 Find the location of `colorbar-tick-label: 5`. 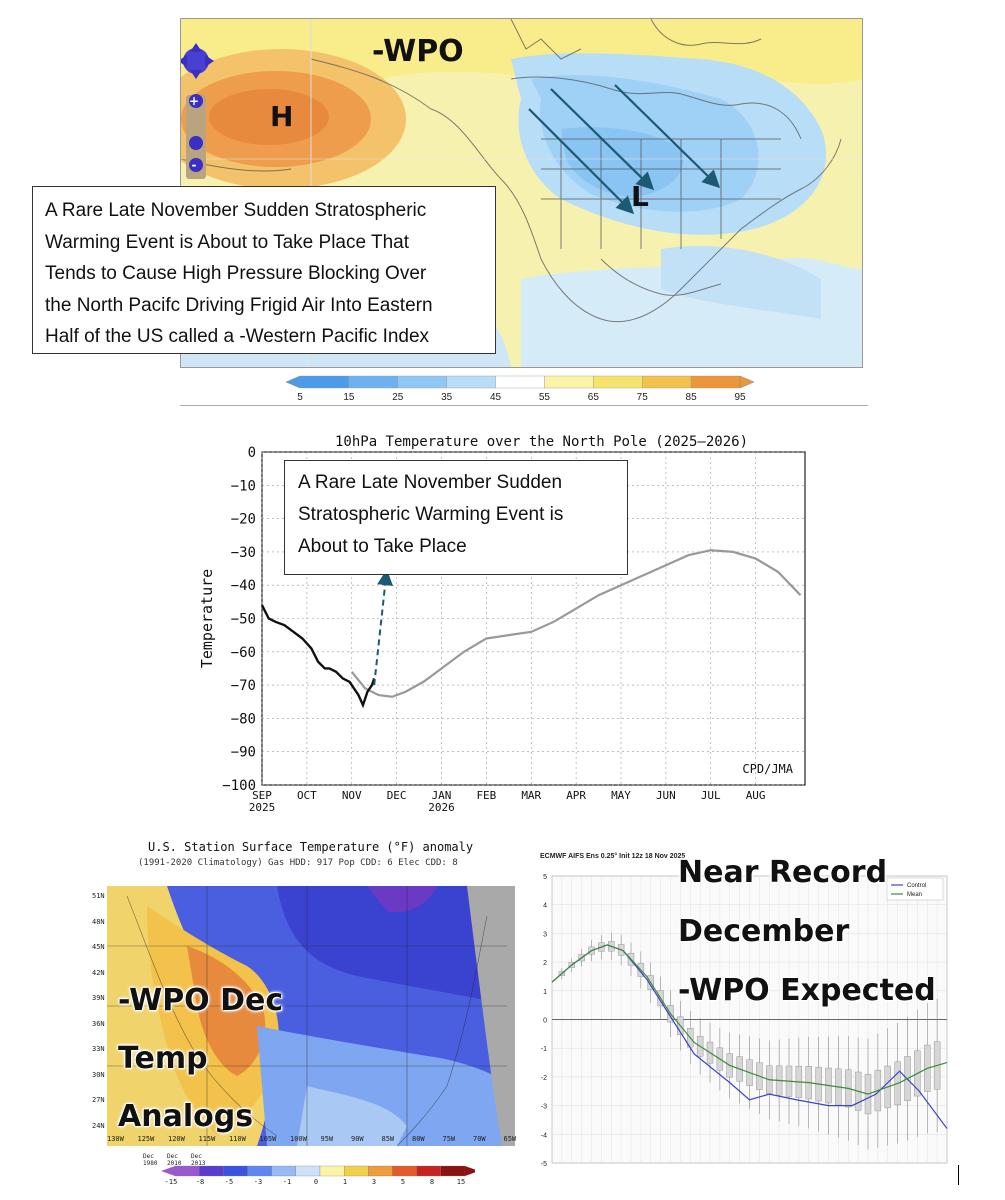

colorbar-tick-label: 5 is located at coordinates (403, 1182).